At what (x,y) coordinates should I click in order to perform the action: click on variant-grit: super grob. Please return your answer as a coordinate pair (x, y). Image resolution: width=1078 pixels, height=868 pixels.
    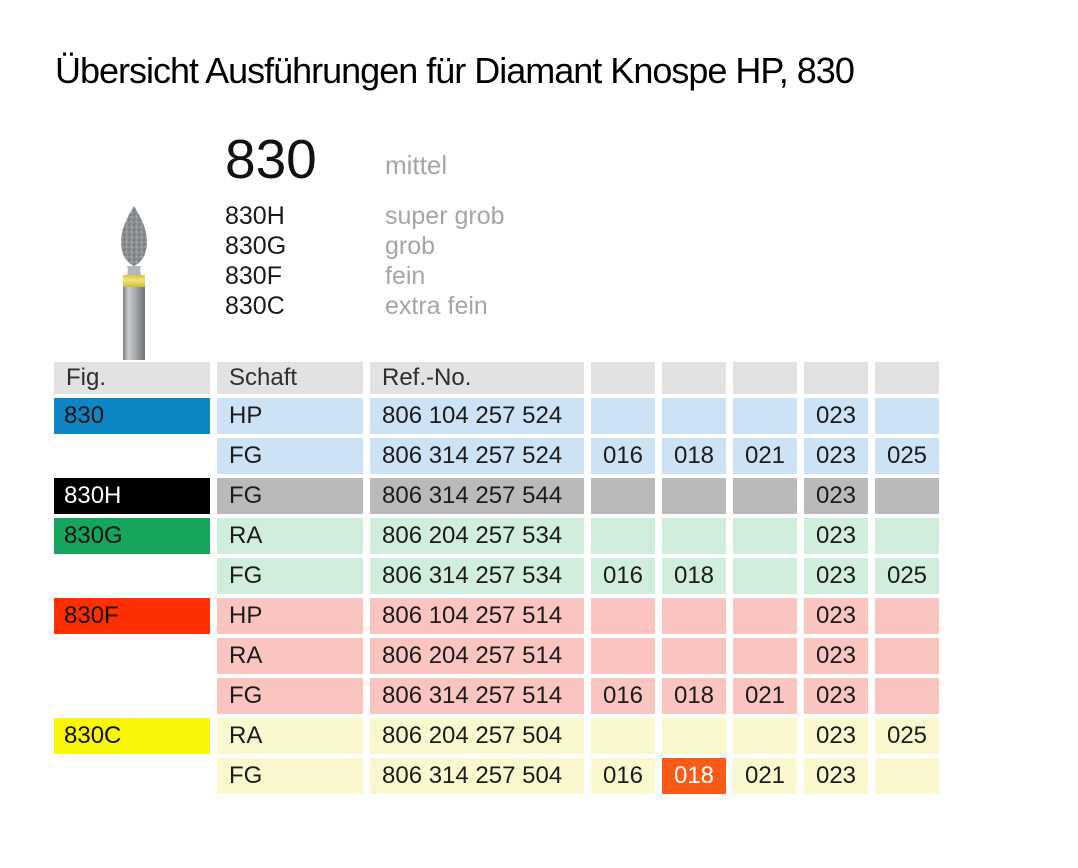
    Looking at the image, I should click on (445, 216).